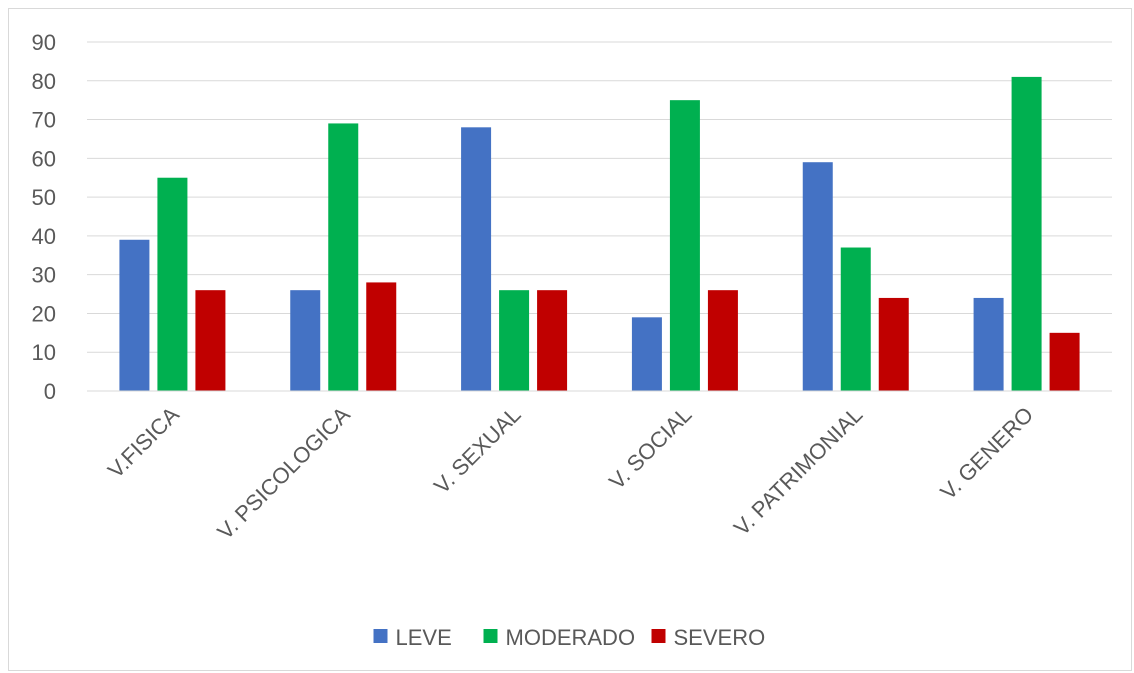  Describe the element at coordinates (798, 471) in the screenshot. I see `x-category-label: V. PATRIMONIAL` at that location.